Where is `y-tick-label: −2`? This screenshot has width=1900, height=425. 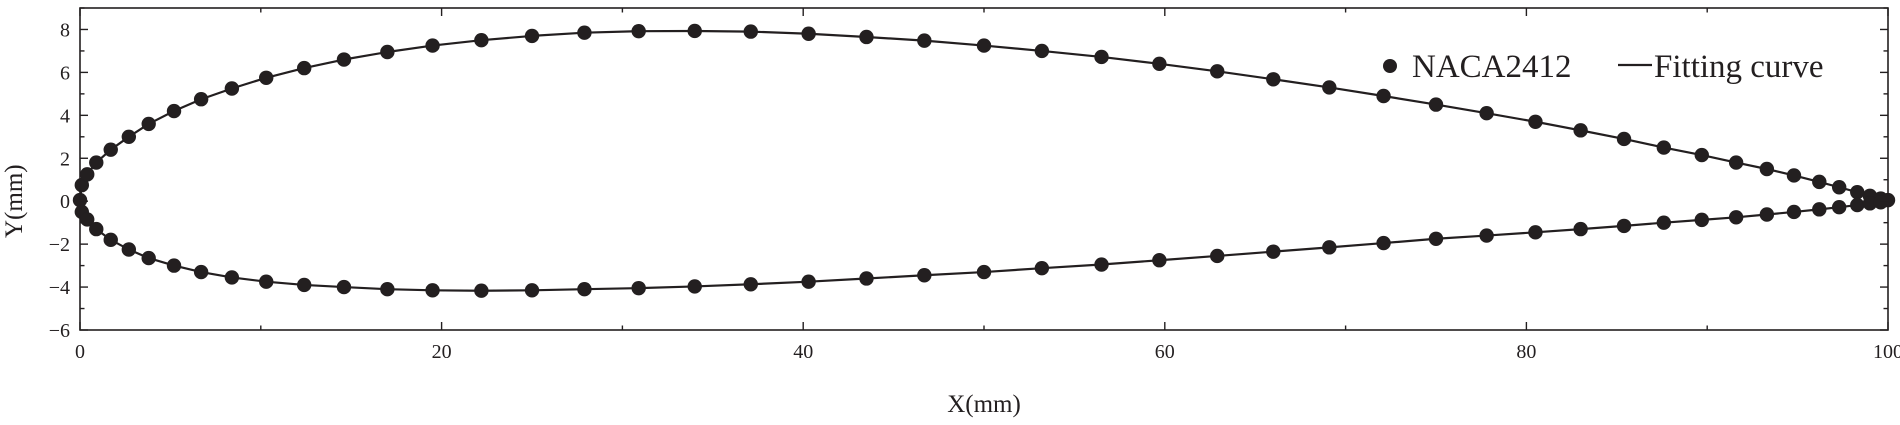 y-tick-label: −2 is located at coordinates (59, 245).